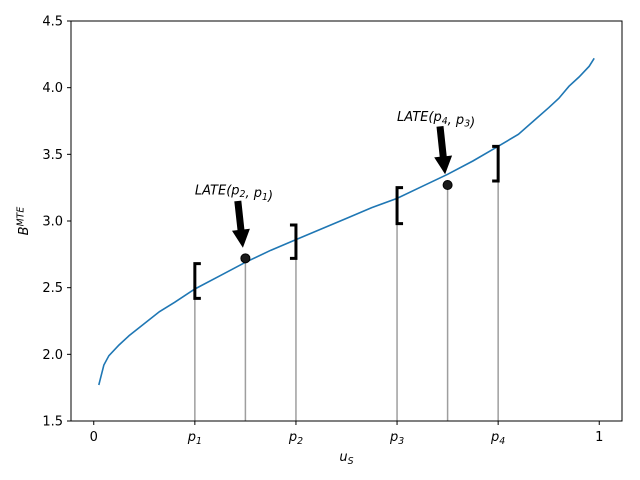 This screenshot has height=480, width=640. Describe the element at coordinates (52, 288) in the screenshot. I see `y-tick-label: 2.5` at that location.